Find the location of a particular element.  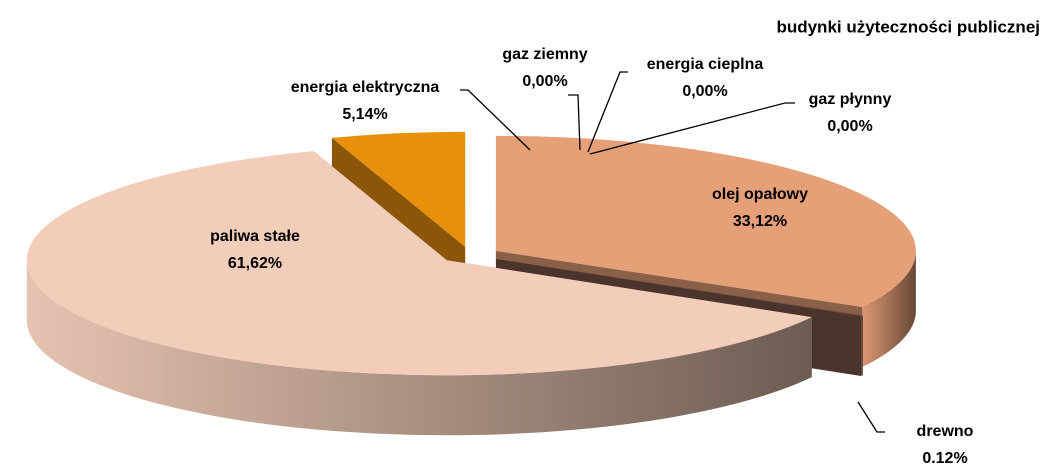

data-label-value: 0.12% is located at coordinates (944, 458).